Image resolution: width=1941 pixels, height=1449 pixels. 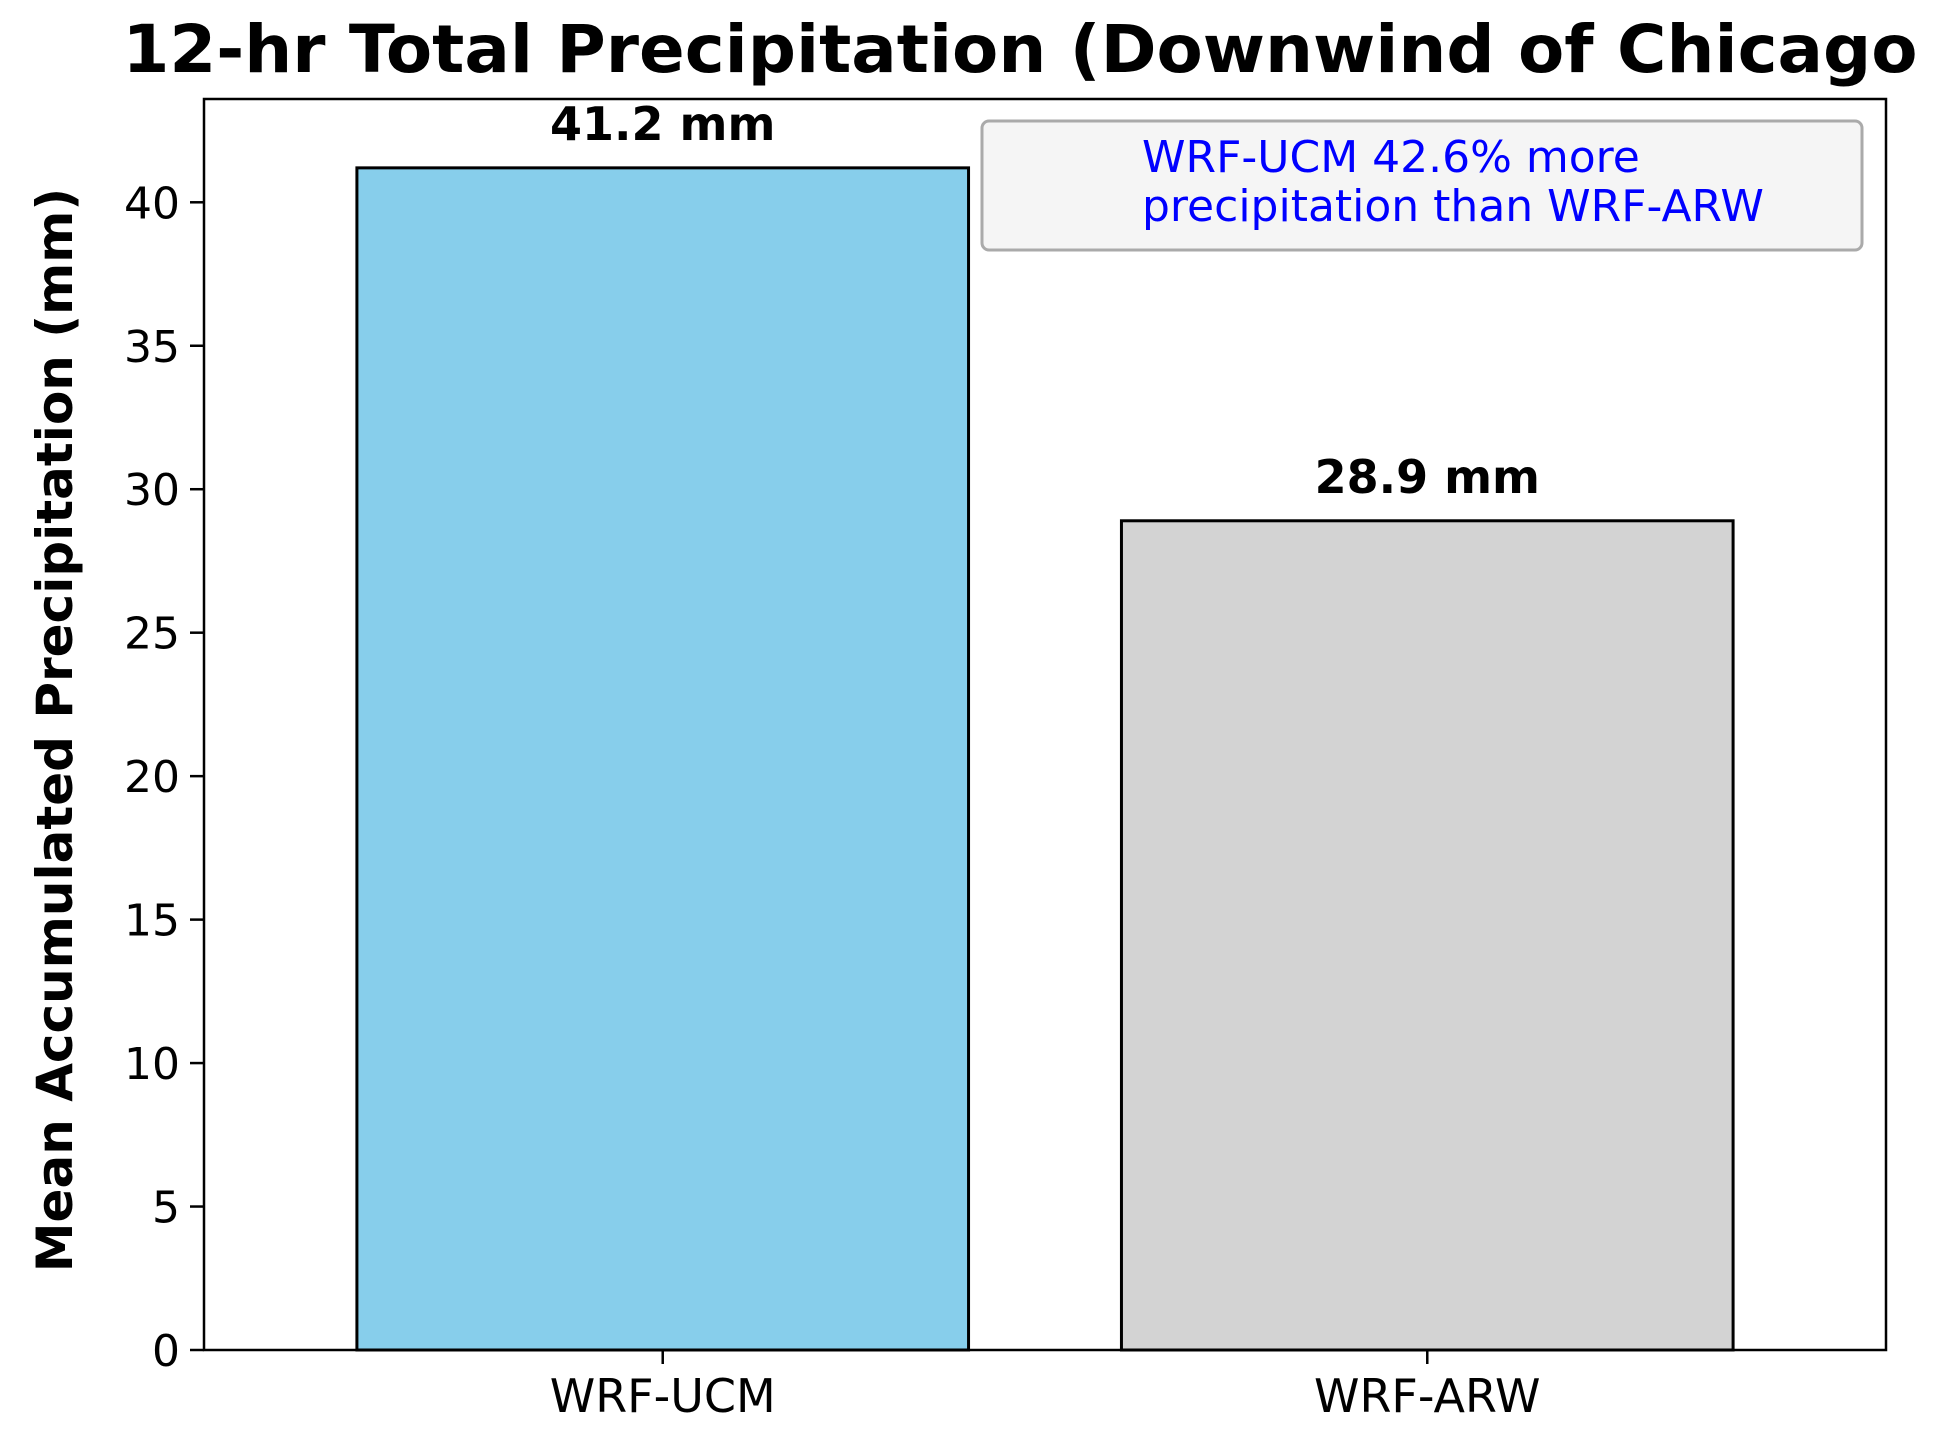 What do you see at coordinates (1391, 157) in the screenshot?
I see `annotation-text-line-1: WRF-UCM 42.6% more` at bounding box center [1391, 157].